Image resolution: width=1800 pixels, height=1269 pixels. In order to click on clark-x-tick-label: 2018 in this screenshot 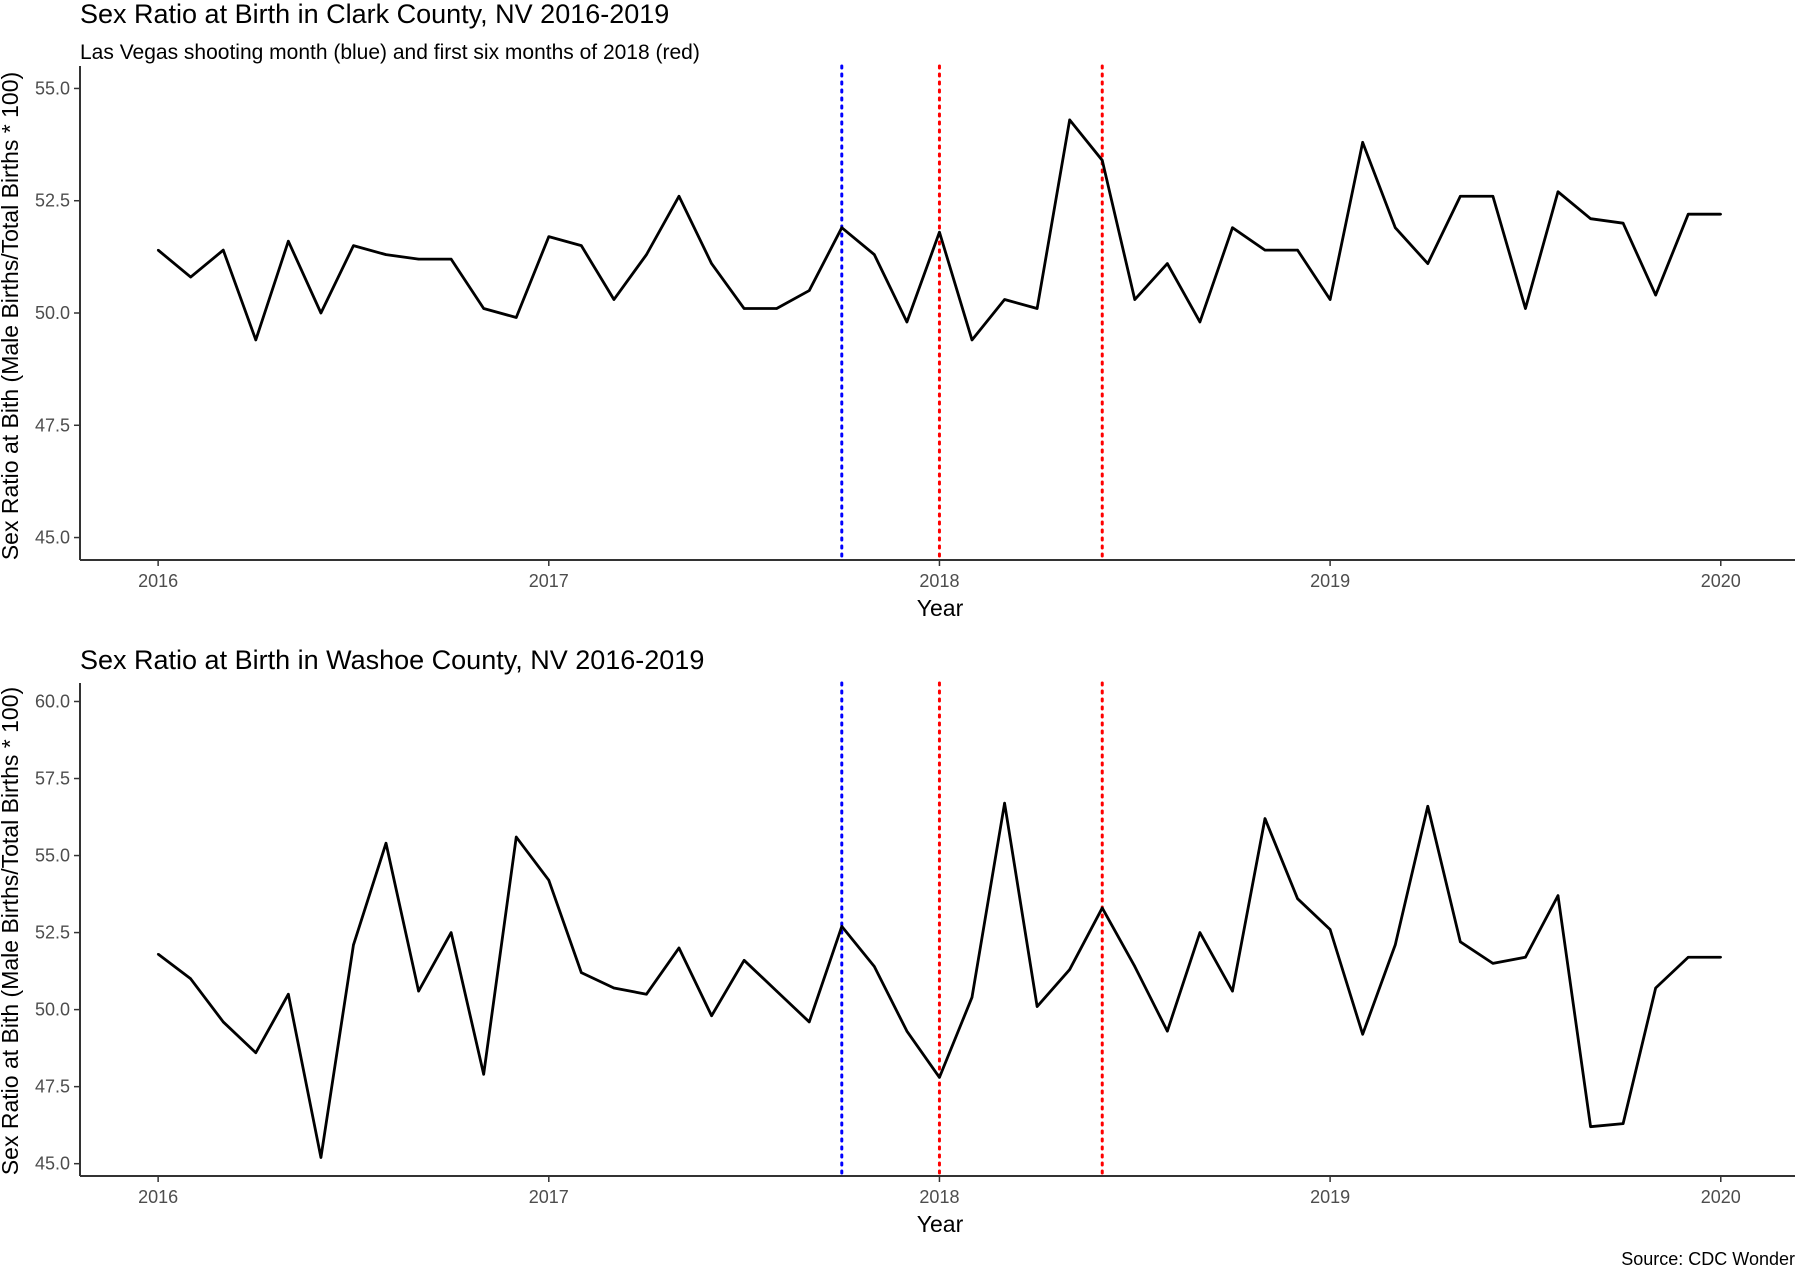, I will do `click(939, 581)`.